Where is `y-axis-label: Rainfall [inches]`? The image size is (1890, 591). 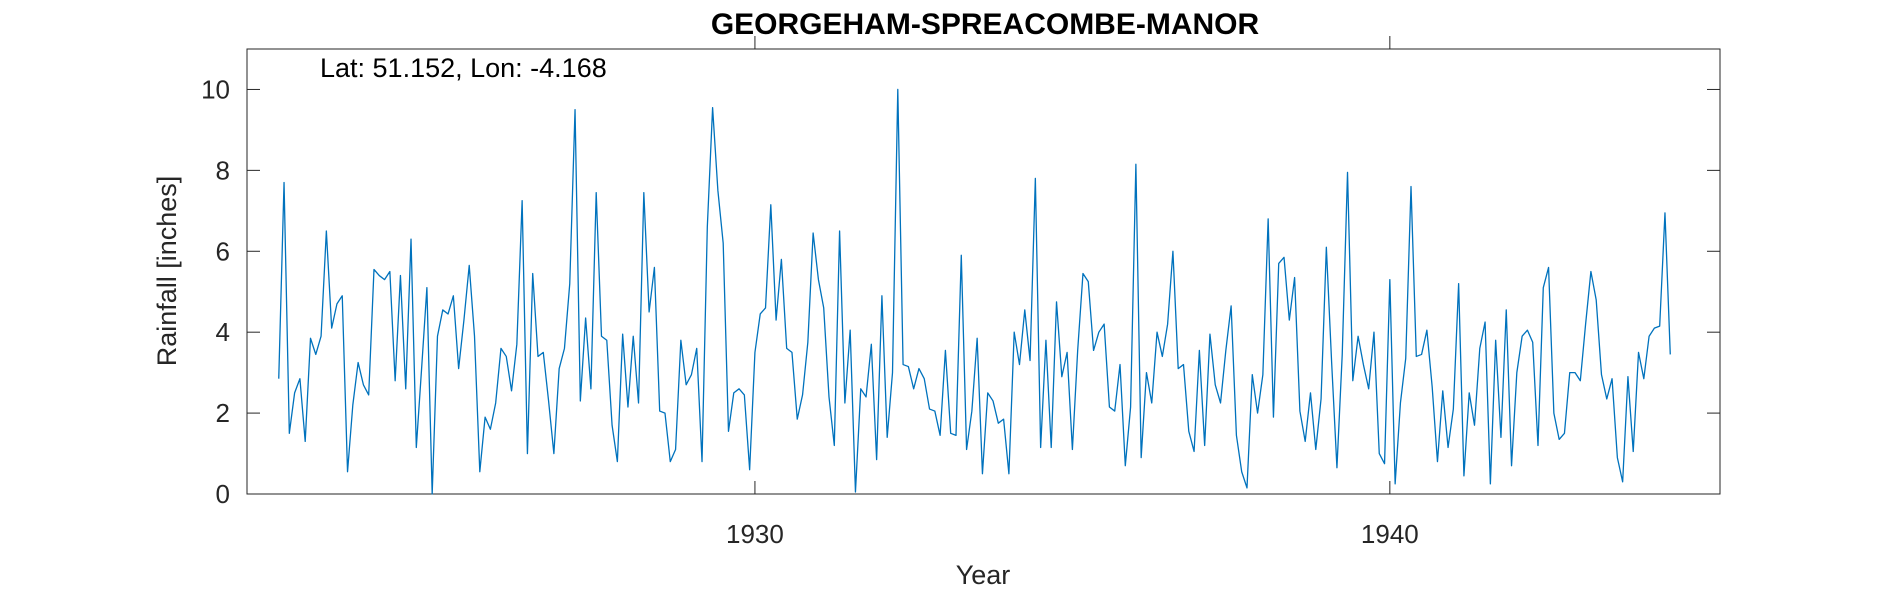 y-axis-label: Rainfall [inches] is located at coordinates (167, 271).